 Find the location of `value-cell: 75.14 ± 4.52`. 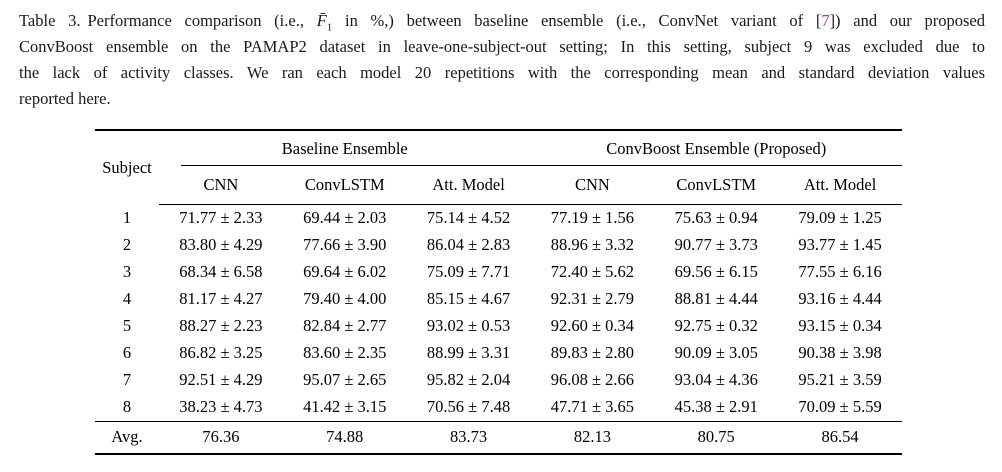

value-cell: 75.14 ± 4.52 is located at coordinates (468, 218).